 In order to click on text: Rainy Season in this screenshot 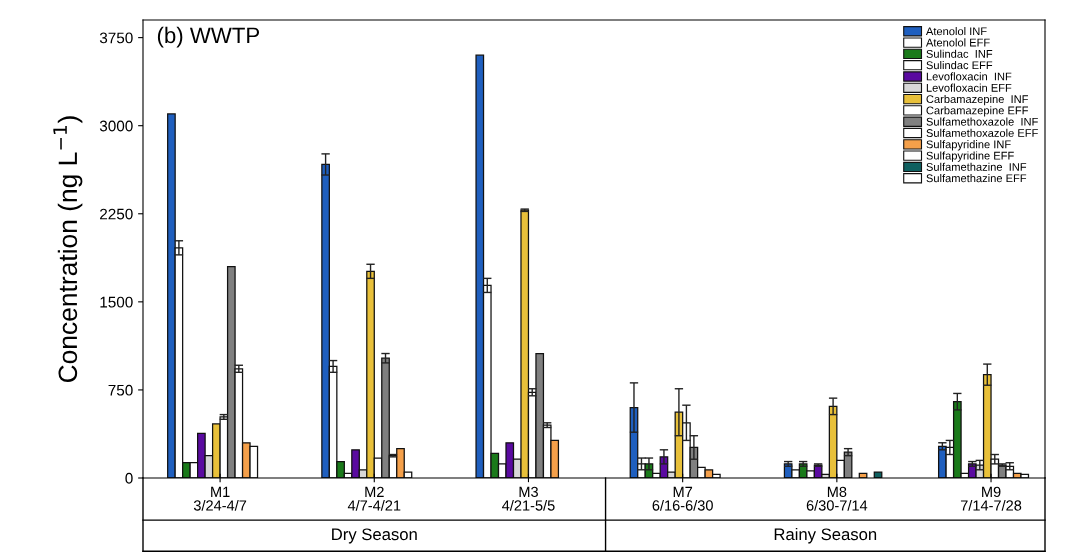, I will do `click(825, 535)`.